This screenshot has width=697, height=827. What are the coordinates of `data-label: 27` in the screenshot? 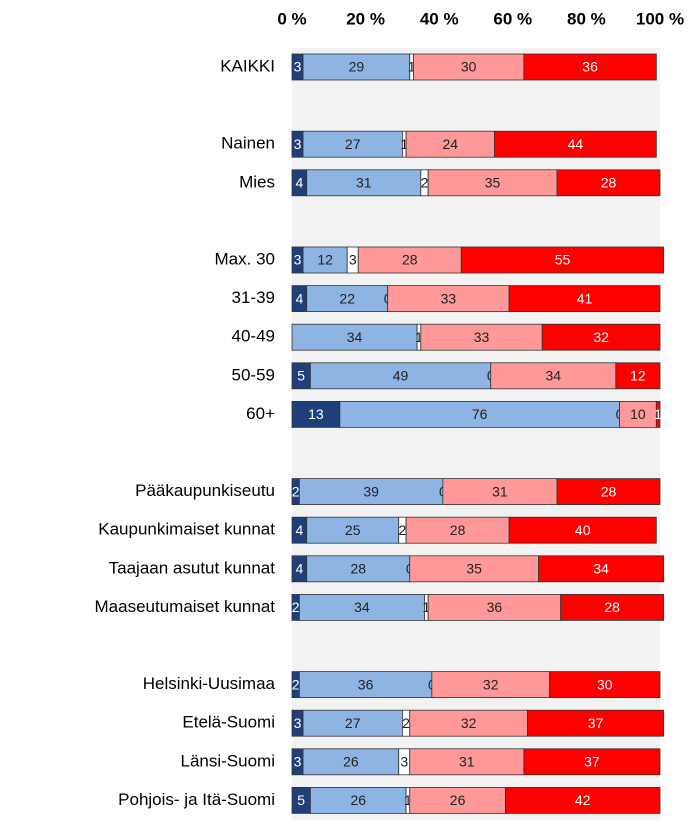 It's located at (353, 144).